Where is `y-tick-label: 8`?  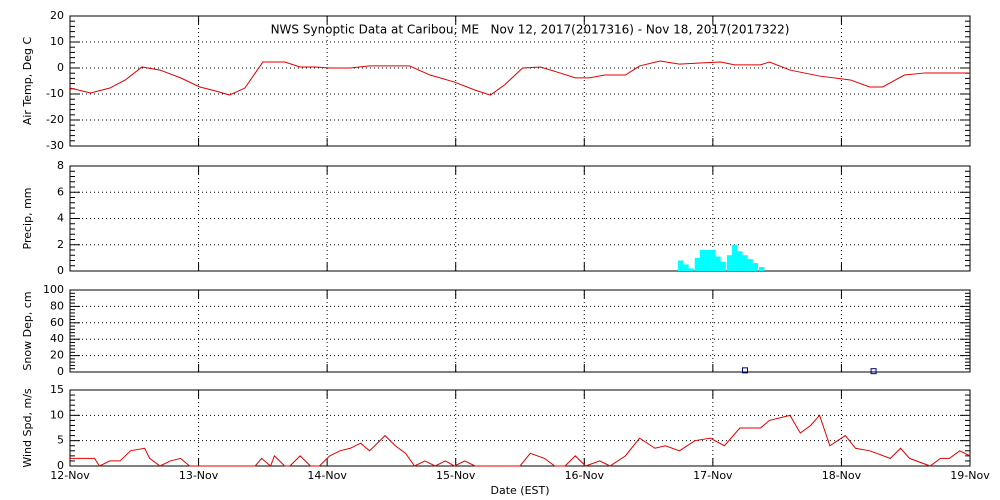 y-tick-label: 8 is located at coordinates (60, 165).